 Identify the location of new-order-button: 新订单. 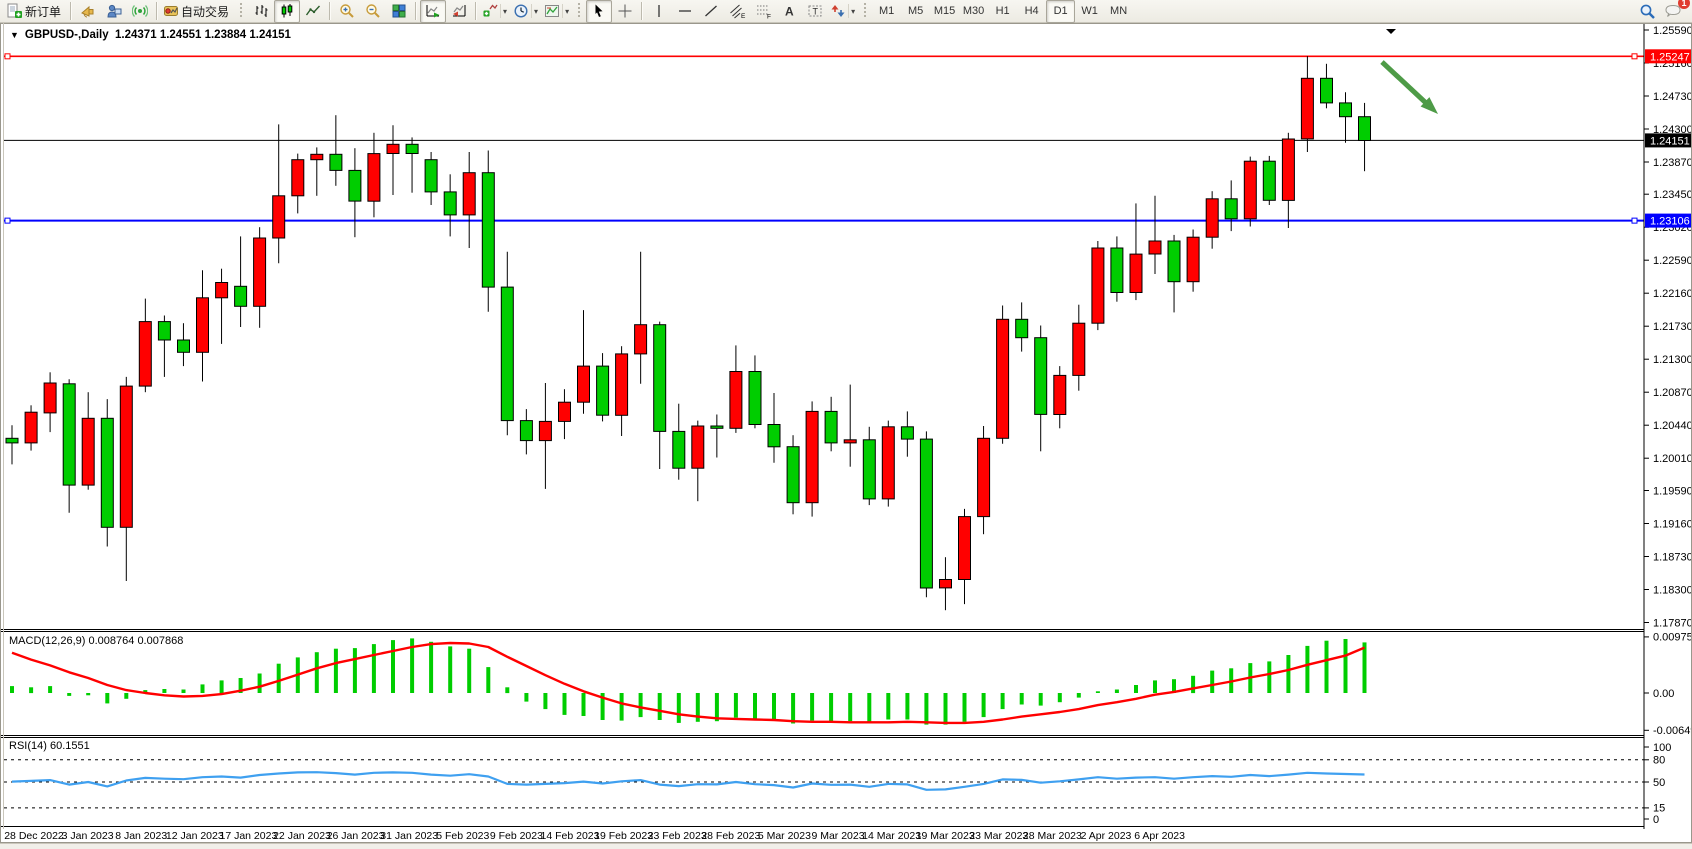
(35, 11).